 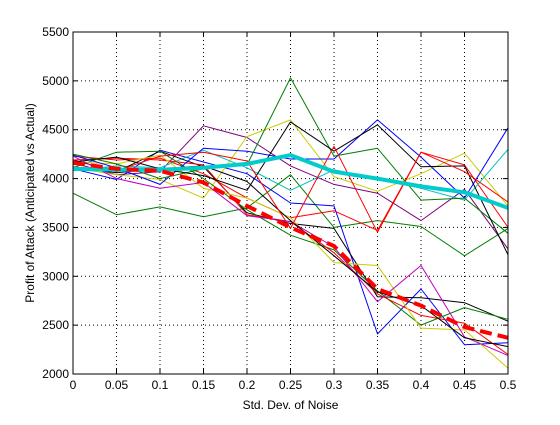 What do you see at coordinates (55, 276) in the screenshot?
I see `y-tick-label: 3000` at bounding box center [55, 276].